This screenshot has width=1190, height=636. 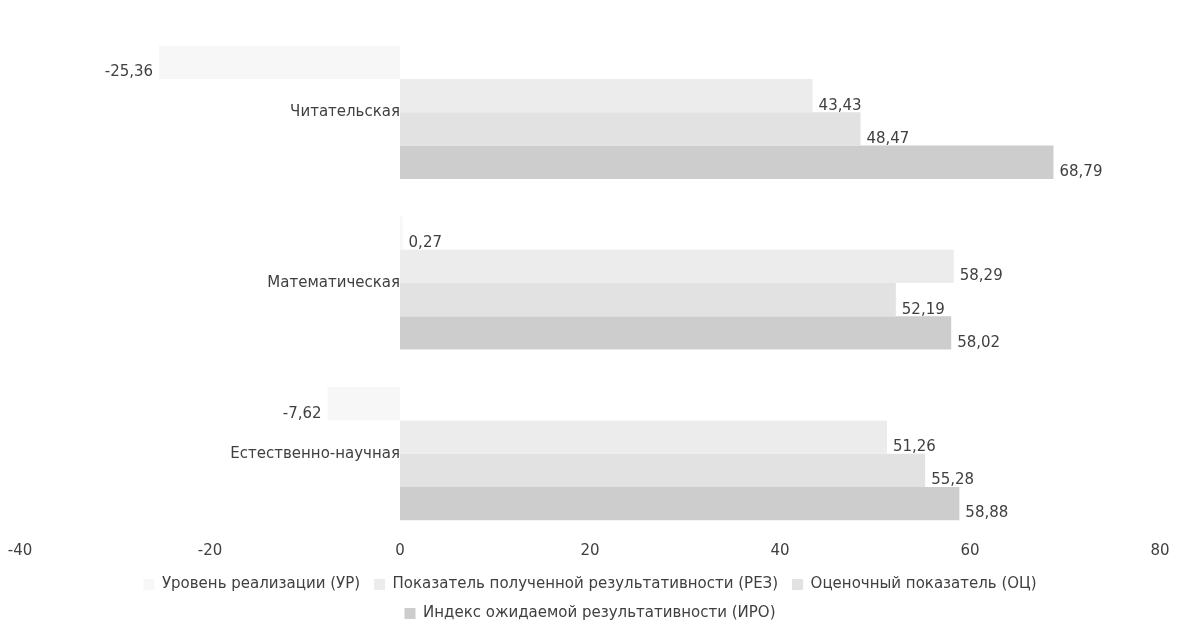 I want to click on x-tick-label: 20, so click(x=590, y=549).